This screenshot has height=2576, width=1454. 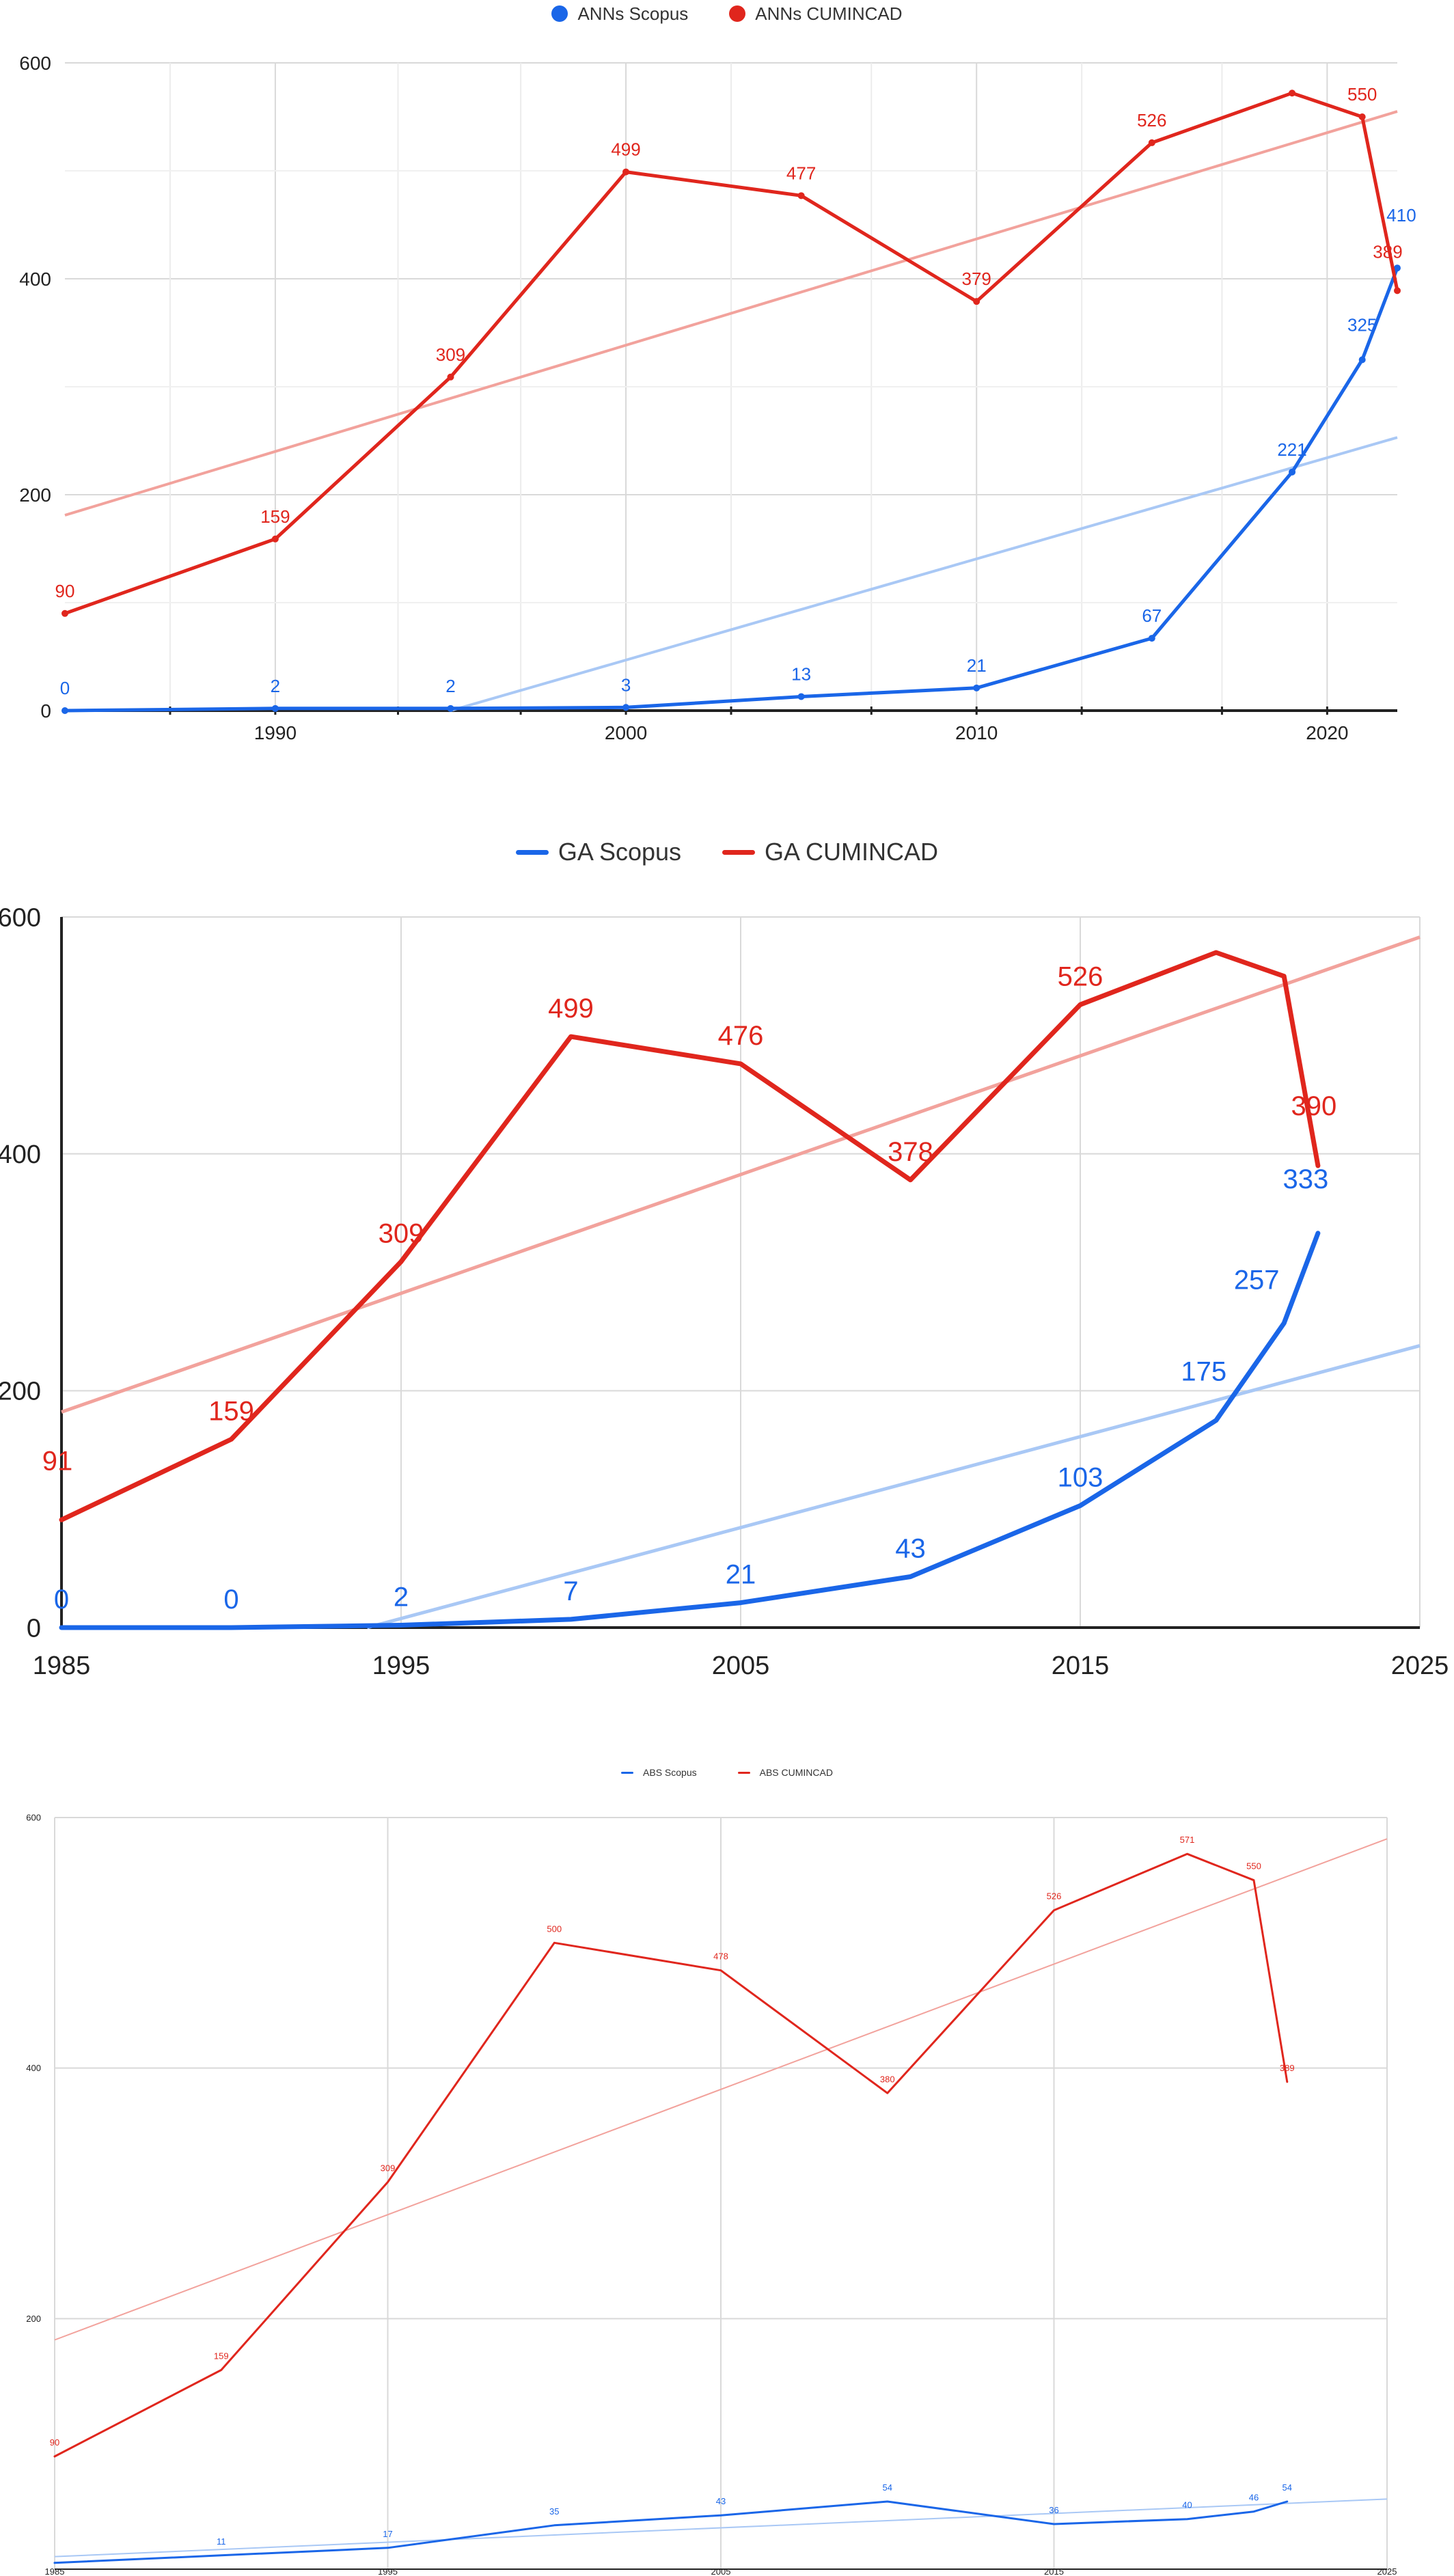 I want to click on data-label: 478, so click(x=721, y=1956).